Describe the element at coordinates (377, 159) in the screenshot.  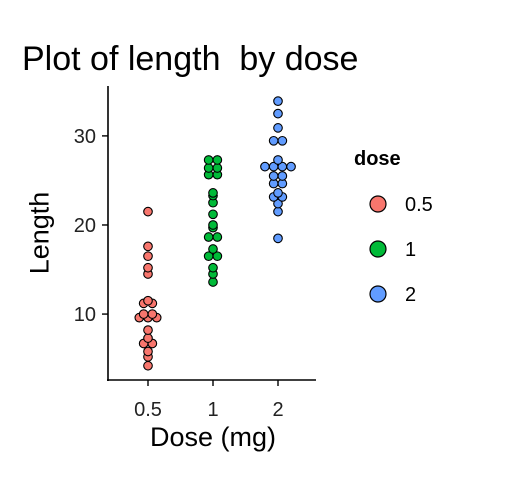
I see `legend-title: dose` at that location.